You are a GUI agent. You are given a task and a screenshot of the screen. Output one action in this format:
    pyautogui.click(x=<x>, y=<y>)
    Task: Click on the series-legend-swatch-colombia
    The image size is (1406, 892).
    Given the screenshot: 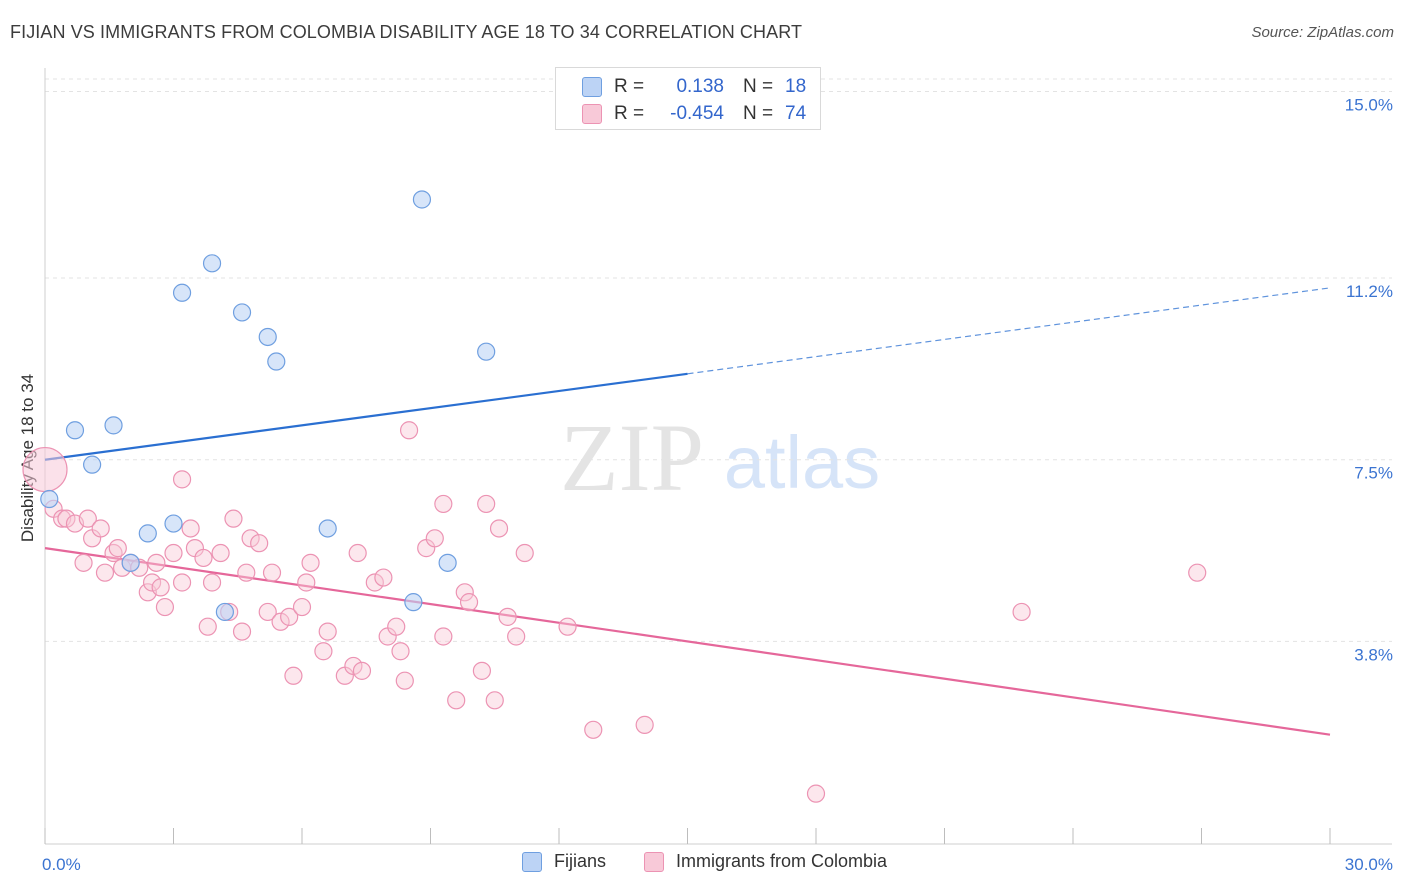 What is the action you would take?
    pyautogui.click(x=654, y=861)
    